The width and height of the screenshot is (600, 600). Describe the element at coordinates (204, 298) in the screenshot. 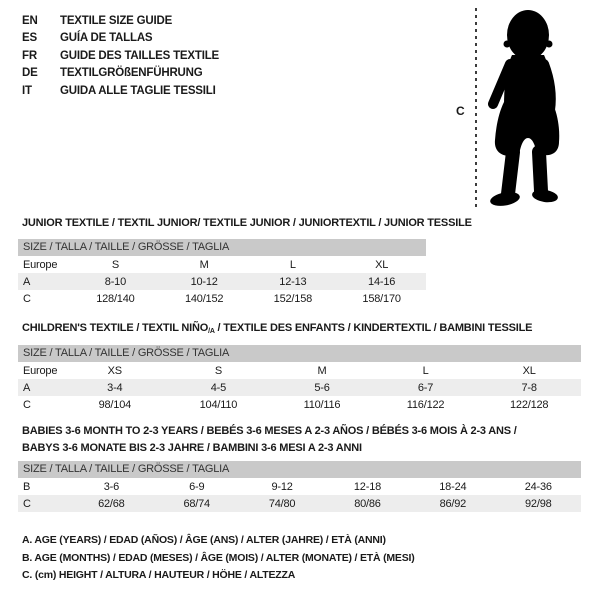

I see `table-cell: 140/152` at that location.